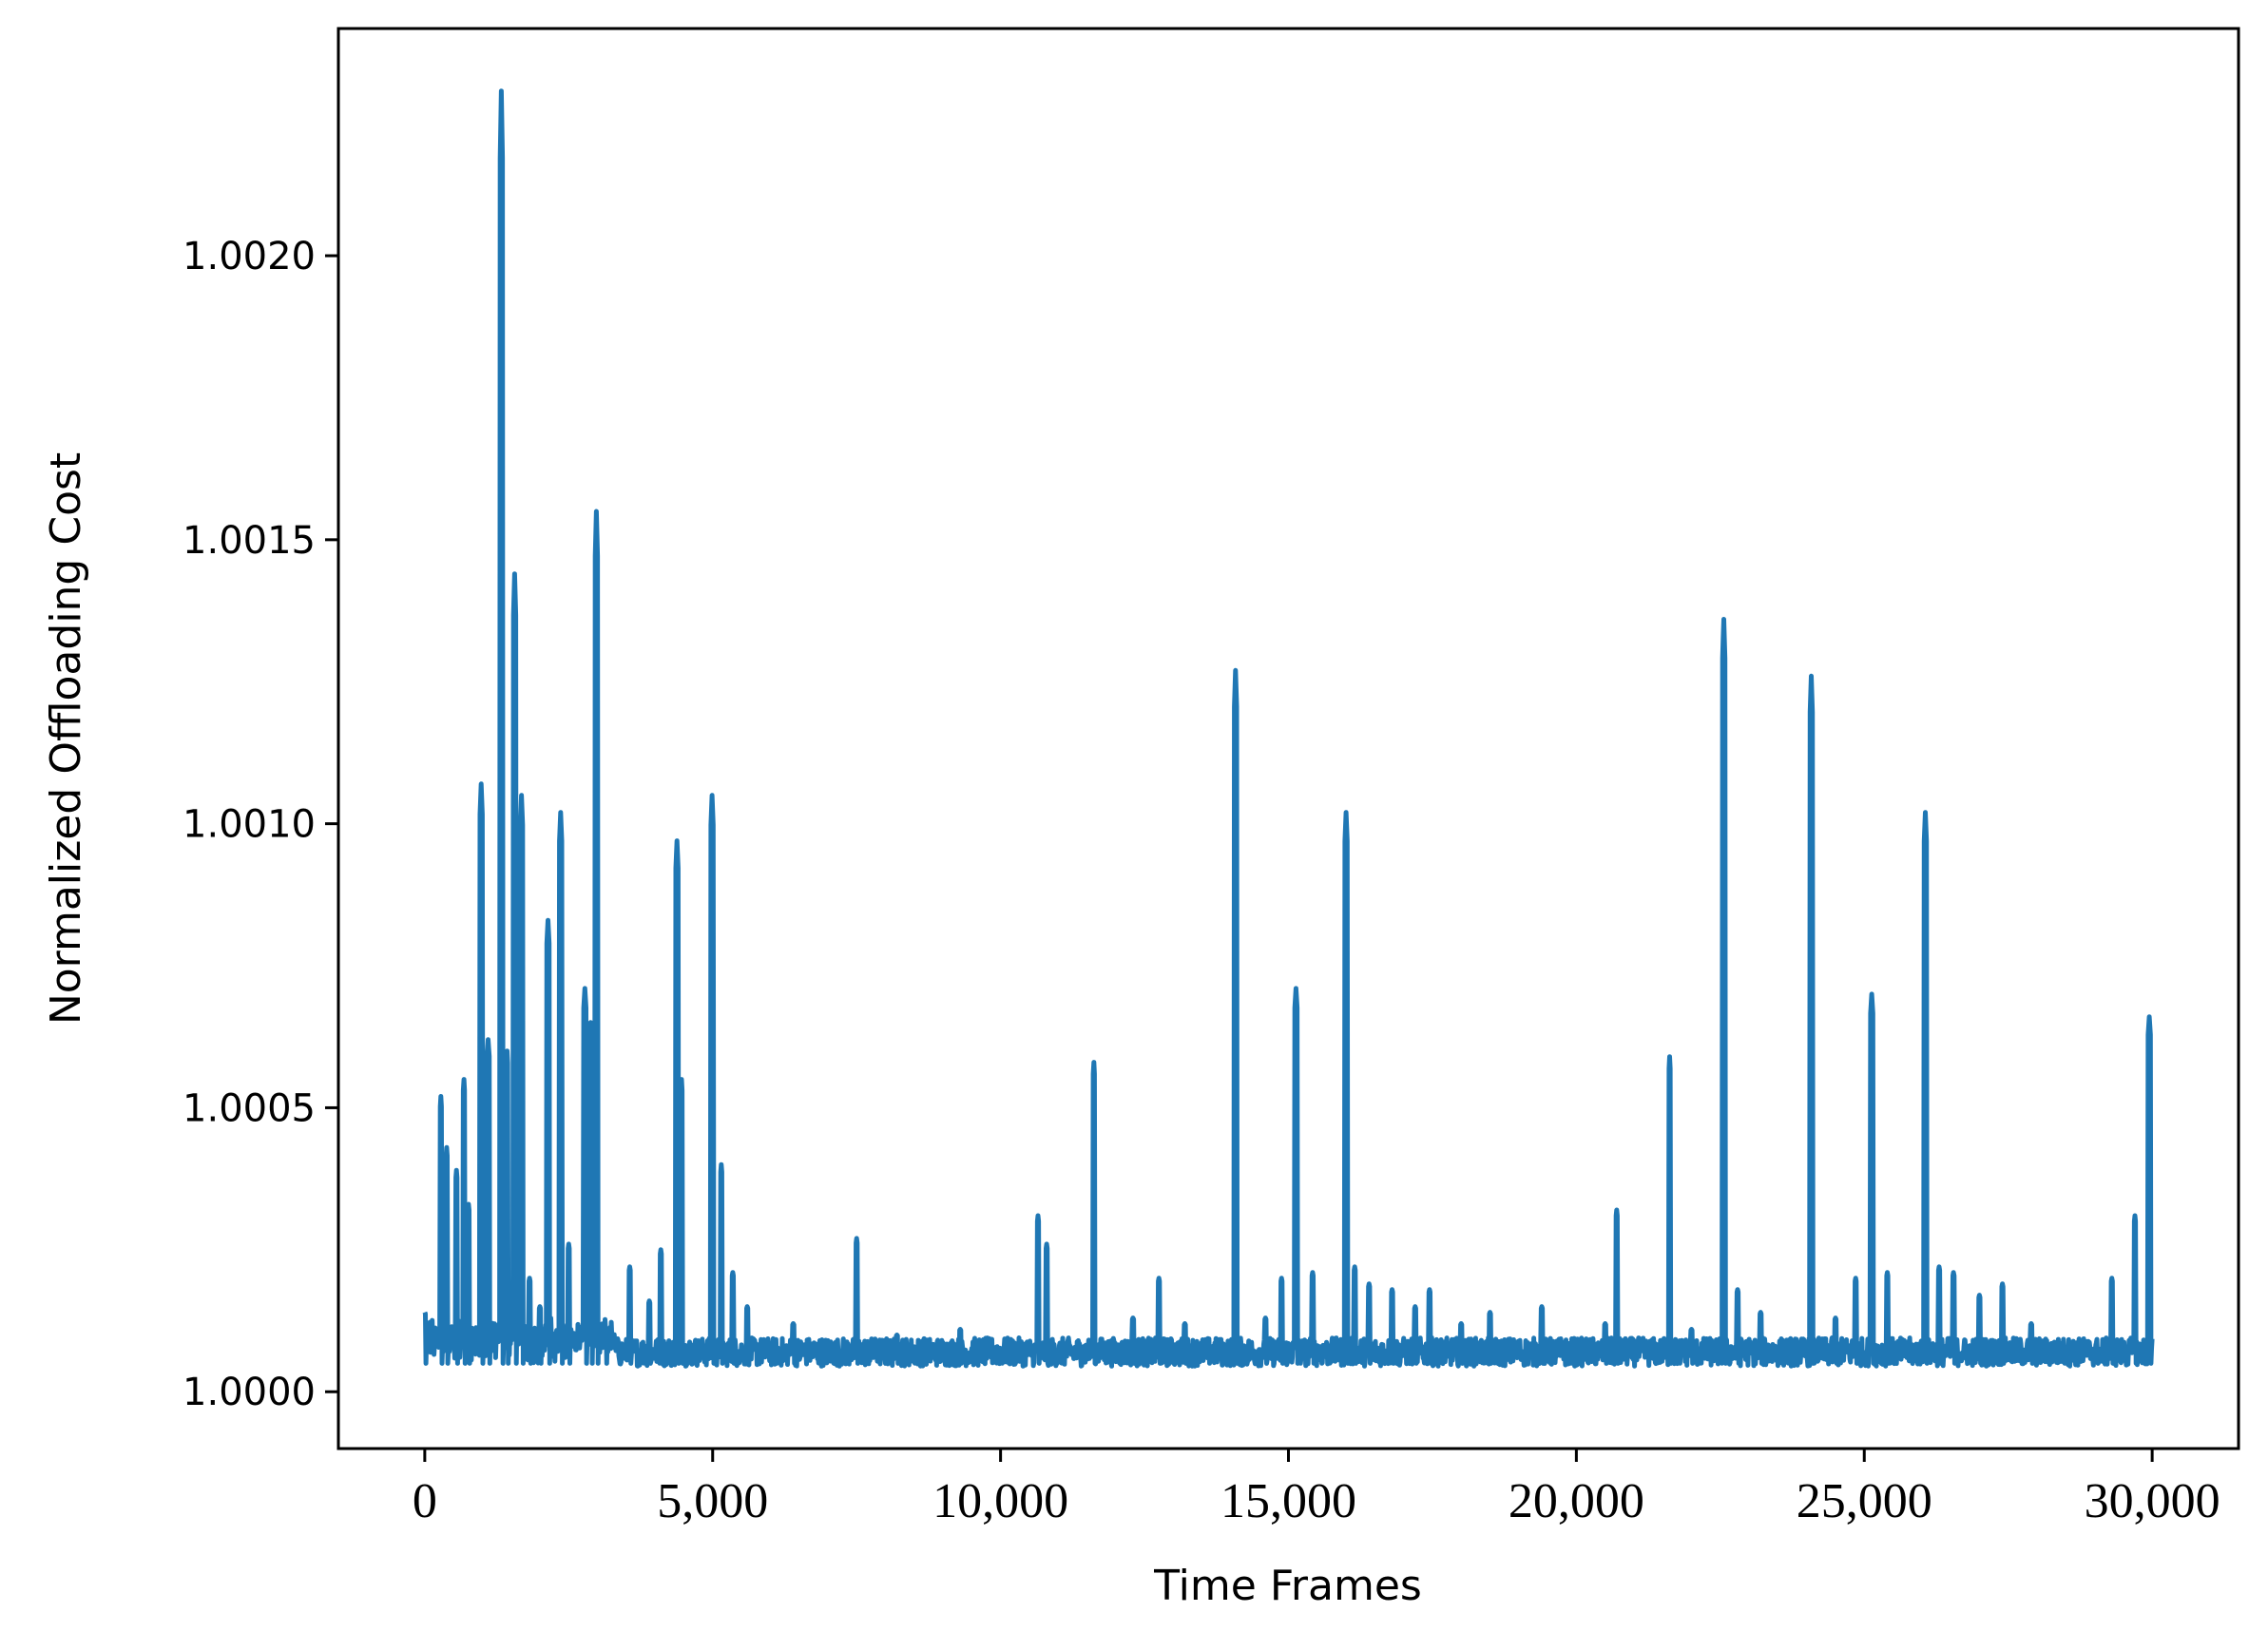 The width and height of the screenshot is (2268, 1632). I want to click on x-axis: 0 5,000 10,000 15,000 20,000 25,000 30,000, so click(1316, 1488).